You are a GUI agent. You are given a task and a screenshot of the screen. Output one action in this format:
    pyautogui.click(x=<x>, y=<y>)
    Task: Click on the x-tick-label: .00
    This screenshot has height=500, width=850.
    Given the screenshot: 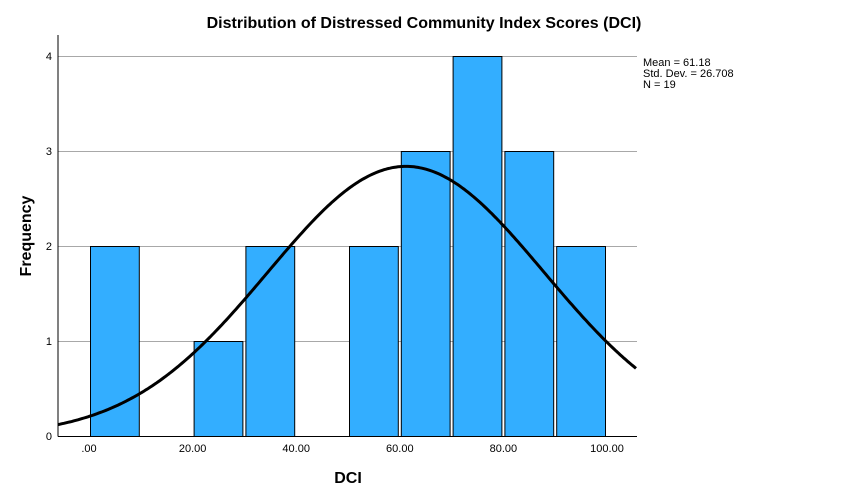 What is the action you would take?
    pyautogui.click(x=88, y=449)
    